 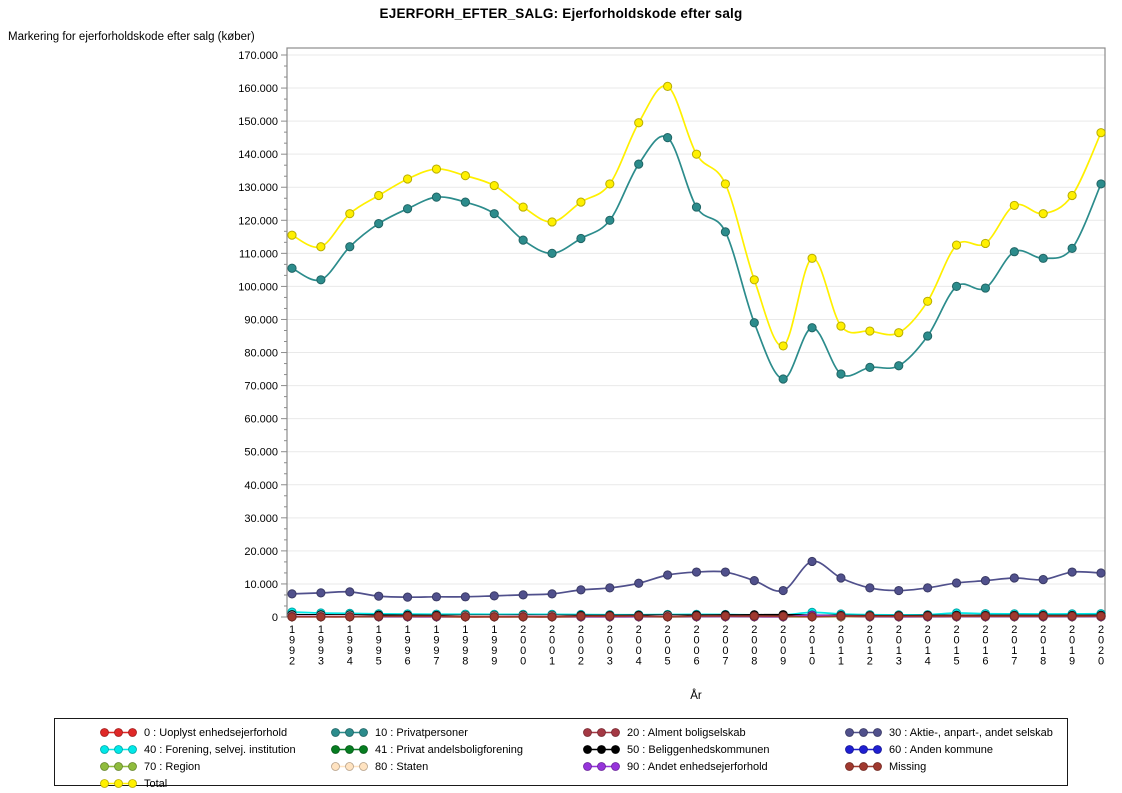 I want to click on y-tick-label: 160.000, so click(x=258, y=89).